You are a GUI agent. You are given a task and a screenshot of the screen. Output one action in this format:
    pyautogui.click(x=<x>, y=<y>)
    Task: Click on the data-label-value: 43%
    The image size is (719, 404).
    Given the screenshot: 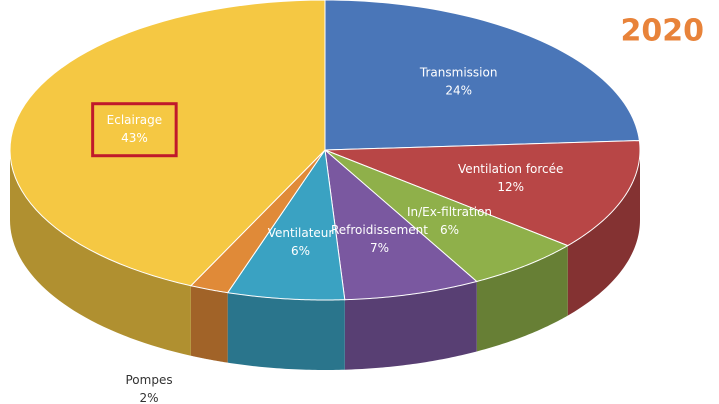 What is the action you would take?
    pyautogui.click(x=134, y=138)
    